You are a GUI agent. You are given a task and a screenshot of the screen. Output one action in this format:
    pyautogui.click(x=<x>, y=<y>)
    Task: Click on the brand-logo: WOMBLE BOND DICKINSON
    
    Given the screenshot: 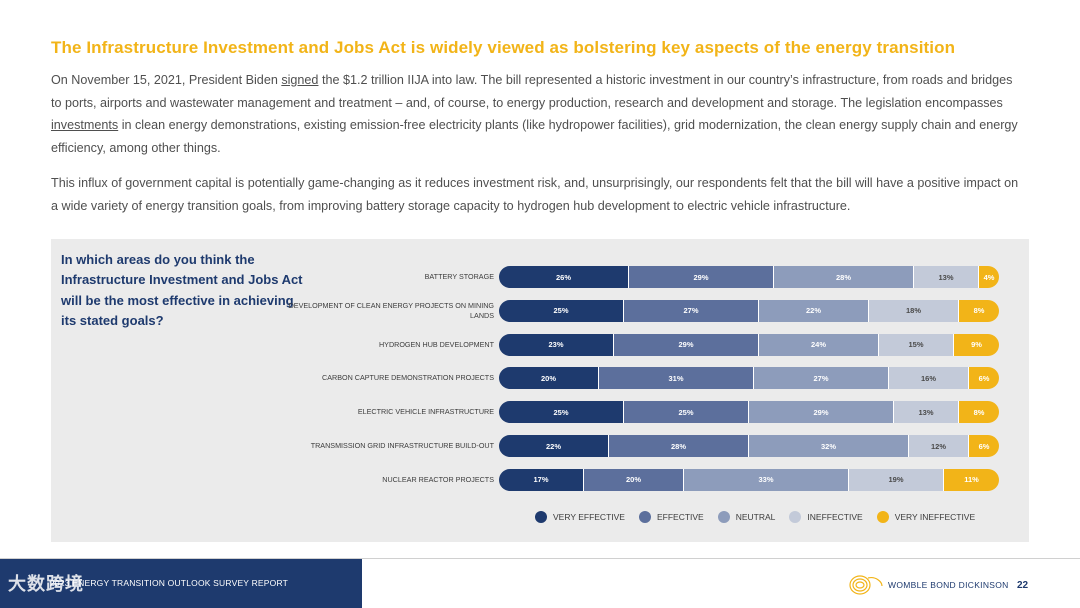 What is the action you would take?
    pyautogui.click(x=928, y=585)
    